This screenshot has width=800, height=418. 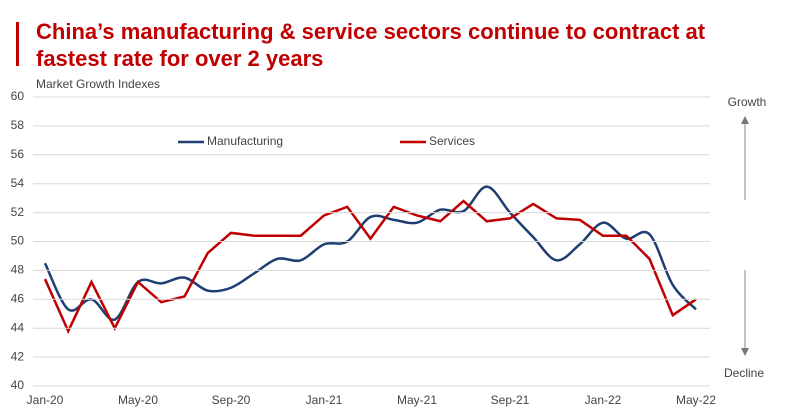 What do you see at coordinates (18, 385) in the screenshot?
I see `y-tick-label: 40` at bounding box center [18, 385].